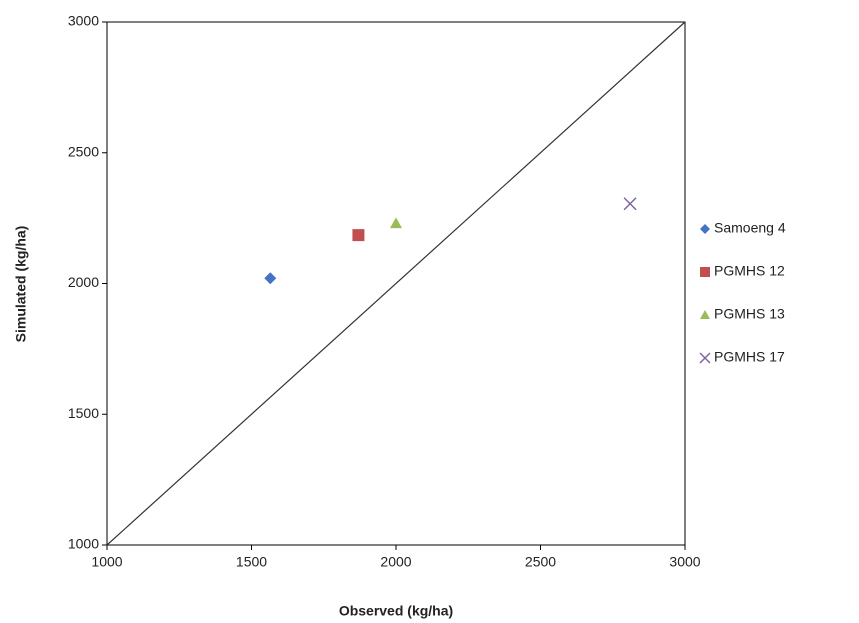 This screenshot has width=859, height=623. I want to click on x-tick-label: 3000, so click(684, 562).